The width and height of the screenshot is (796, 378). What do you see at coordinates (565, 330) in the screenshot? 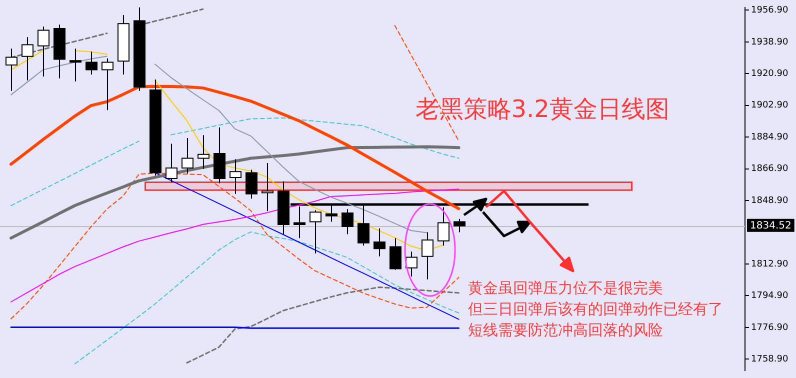
I see `text: 短线需要防范冲高回落的风险` at bounding box center [565, 330].